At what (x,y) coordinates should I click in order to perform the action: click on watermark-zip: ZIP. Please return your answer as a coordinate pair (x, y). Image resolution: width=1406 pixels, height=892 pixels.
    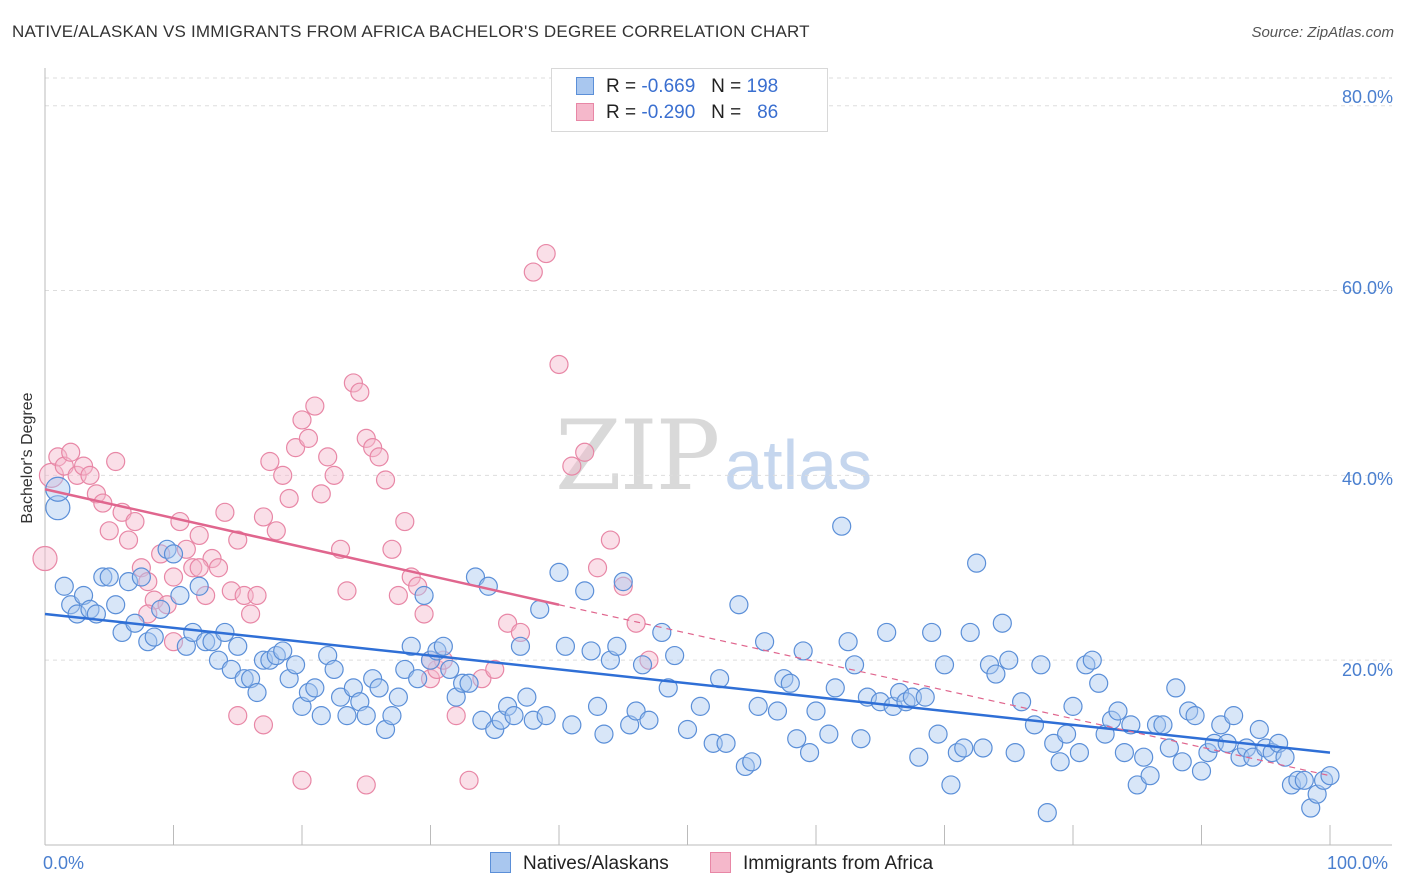
    Looking at the image, I should click on (637, 456).